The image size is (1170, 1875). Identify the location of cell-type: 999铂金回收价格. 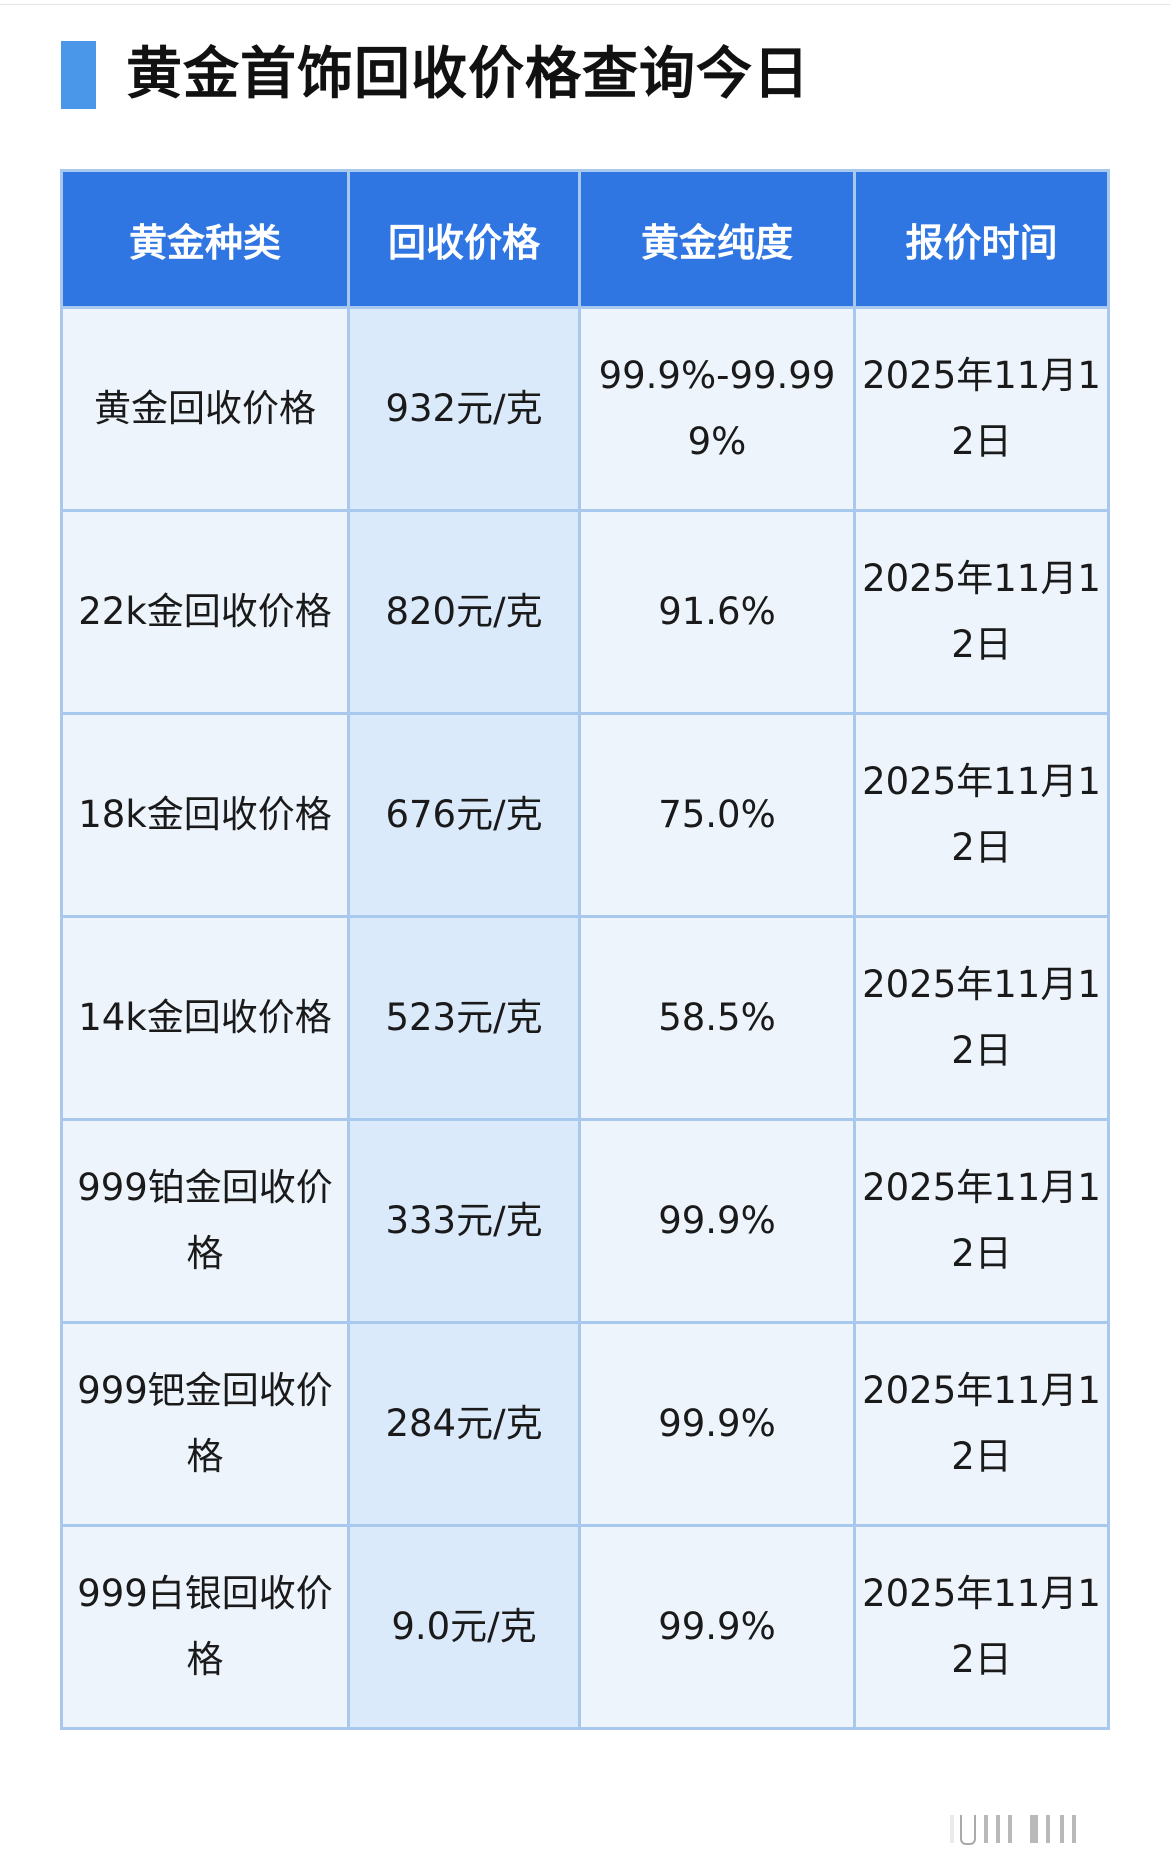
(205, 1221).